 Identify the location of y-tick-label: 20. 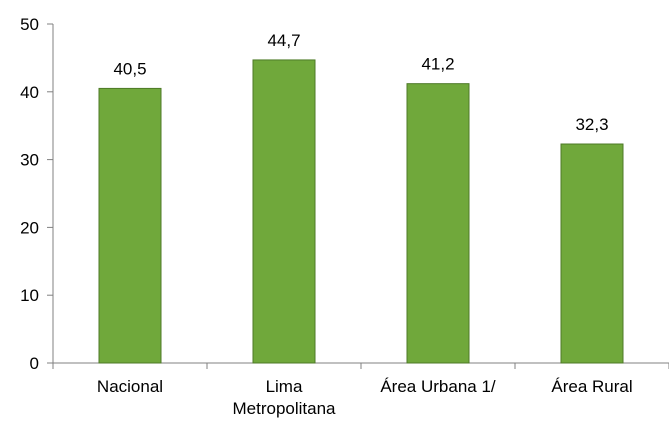
(29, 227).